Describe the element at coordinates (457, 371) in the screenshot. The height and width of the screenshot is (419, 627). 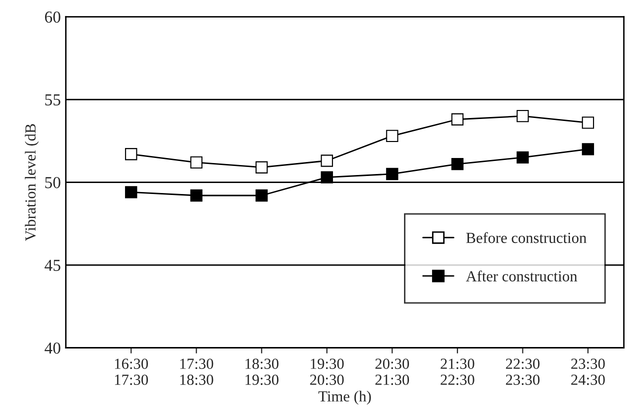
I see `x-tick-label: 21:30 22:30` at that location.